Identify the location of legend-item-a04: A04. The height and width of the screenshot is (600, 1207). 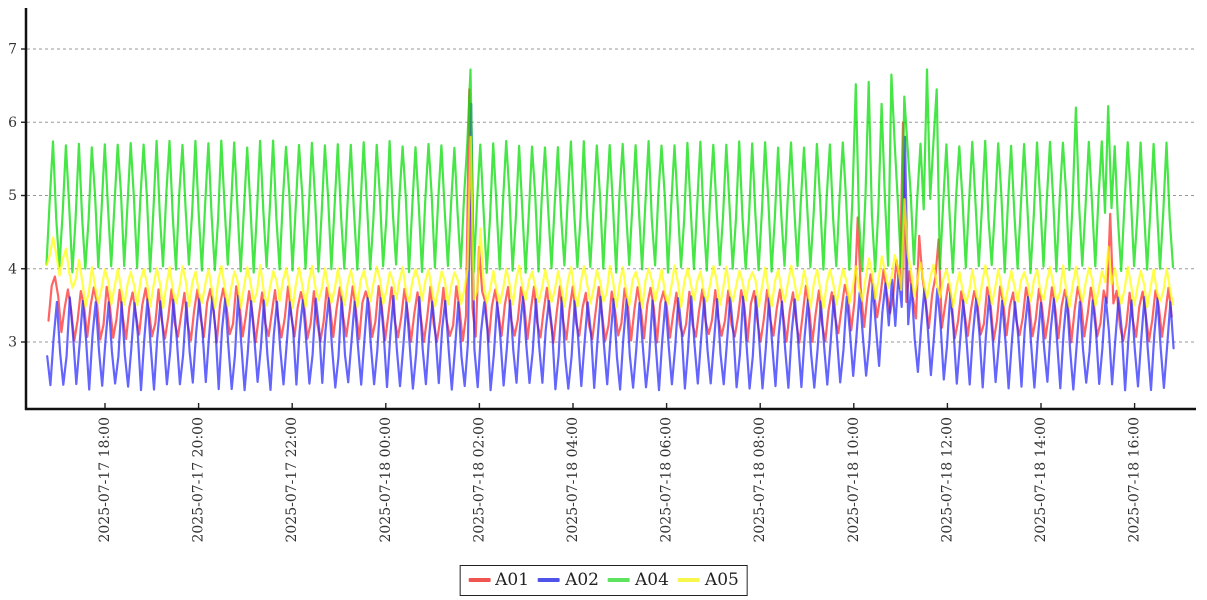
(638, 580).